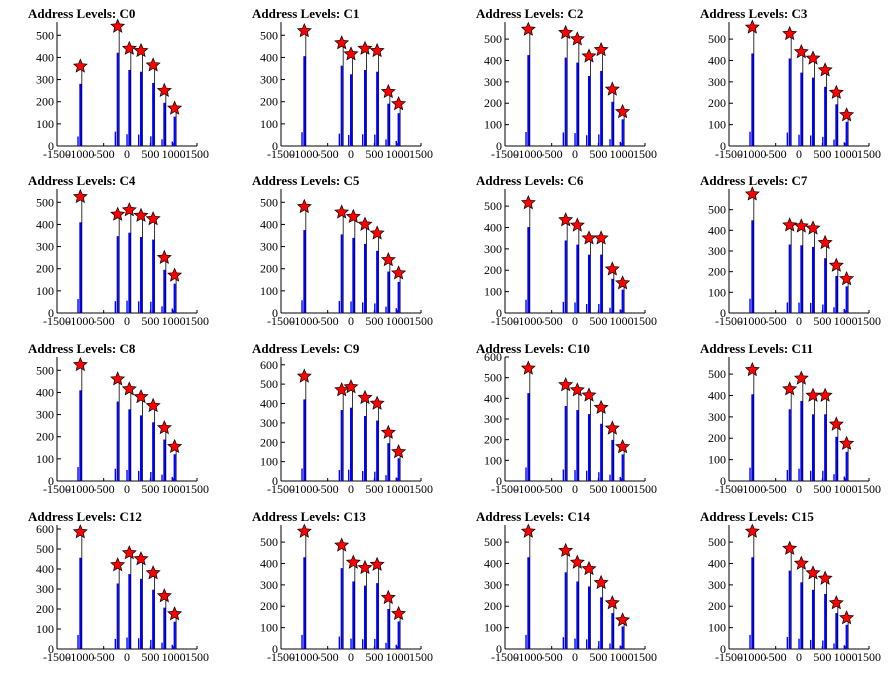  I want to click on chart-title: Address Levels: C11, so click(756, 348).